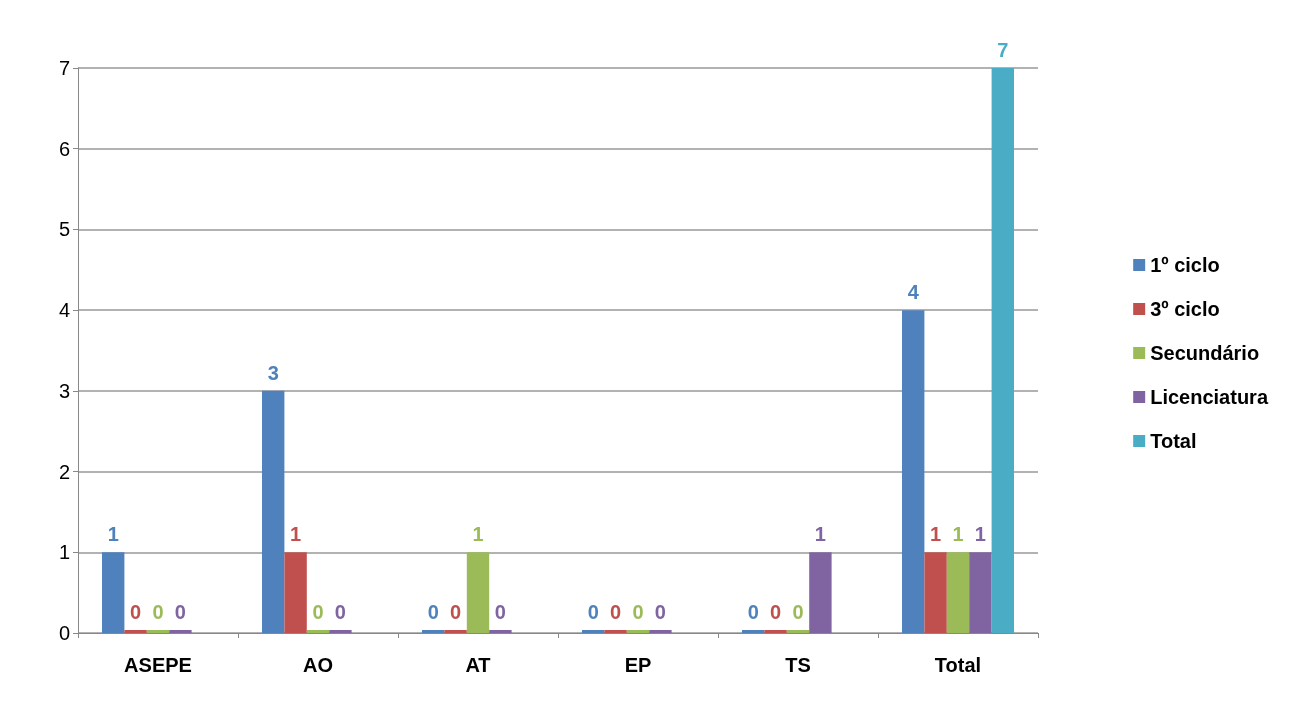 This screenshot has width=1301, height=708. I want to click on y-tick-label: 3, so click(64, 390).